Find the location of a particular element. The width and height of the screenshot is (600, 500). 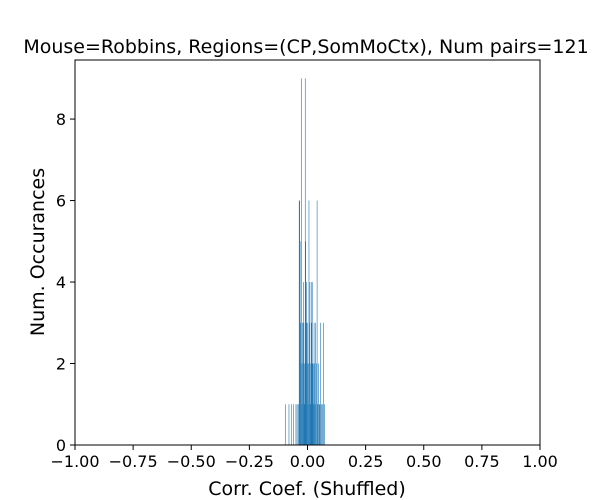

y-tick-label: 8 is located at coordinates (61, 119).